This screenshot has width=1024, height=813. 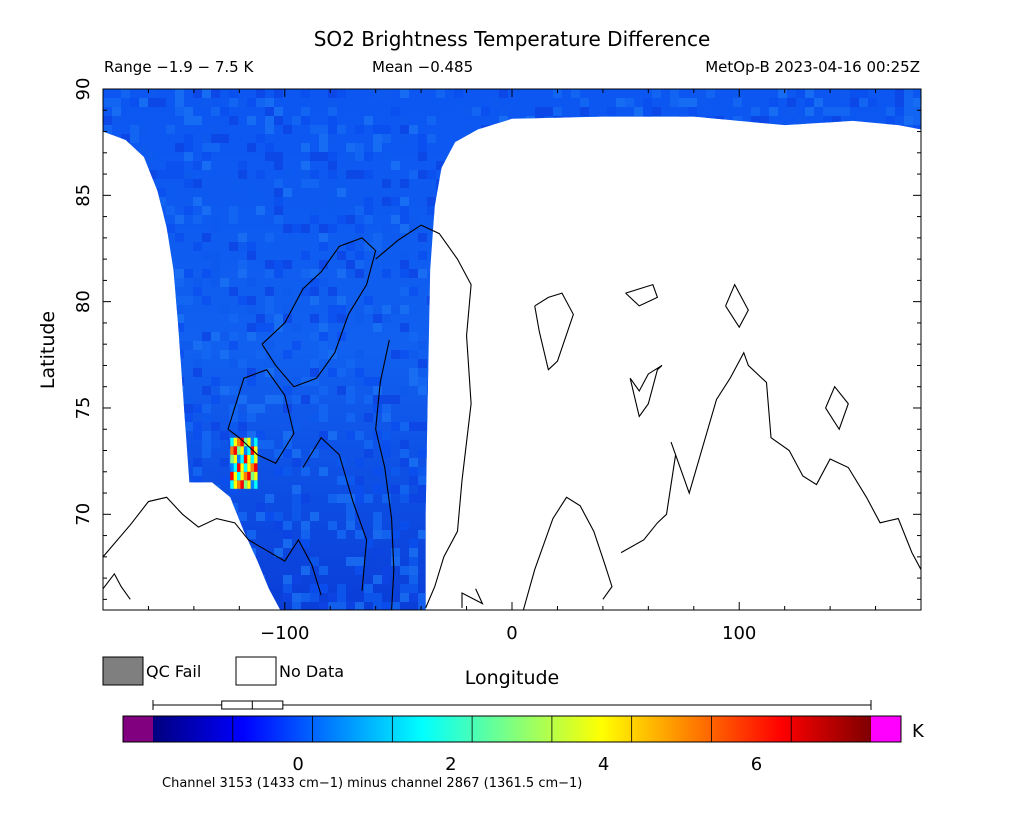 What do you see at coordinates (83, 408) in the screenshot?
I see `y-tick-label: 75` at bounding box center [83, 408].